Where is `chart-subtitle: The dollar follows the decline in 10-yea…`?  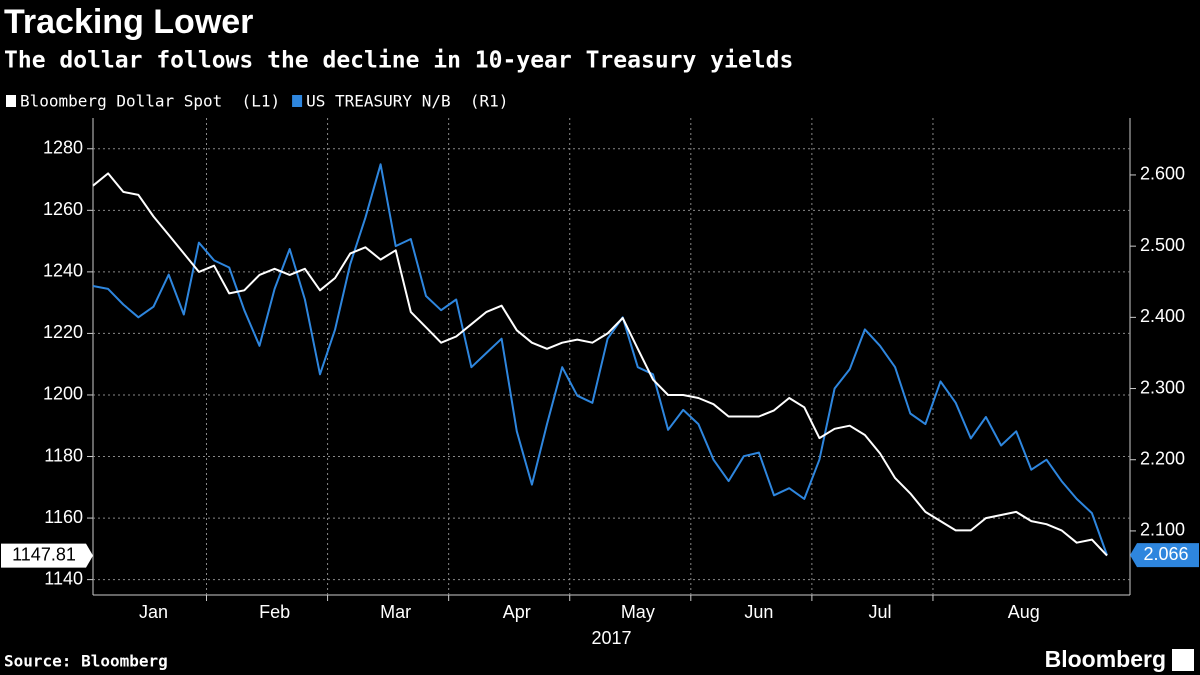 chart-subtitle: The dollar follows the decline in 10-yea… is located at coordinates (398, 61).